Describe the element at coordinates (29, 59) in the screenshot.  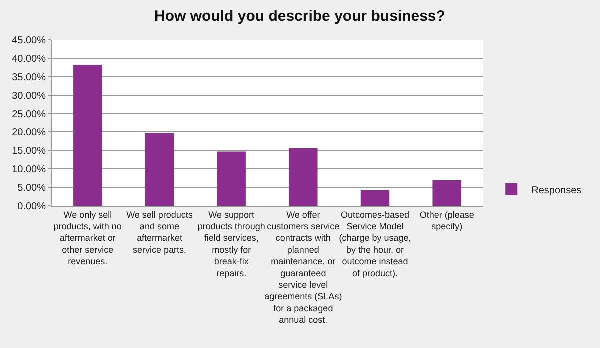
I see `y-tick-label: 40.00%` at that location.